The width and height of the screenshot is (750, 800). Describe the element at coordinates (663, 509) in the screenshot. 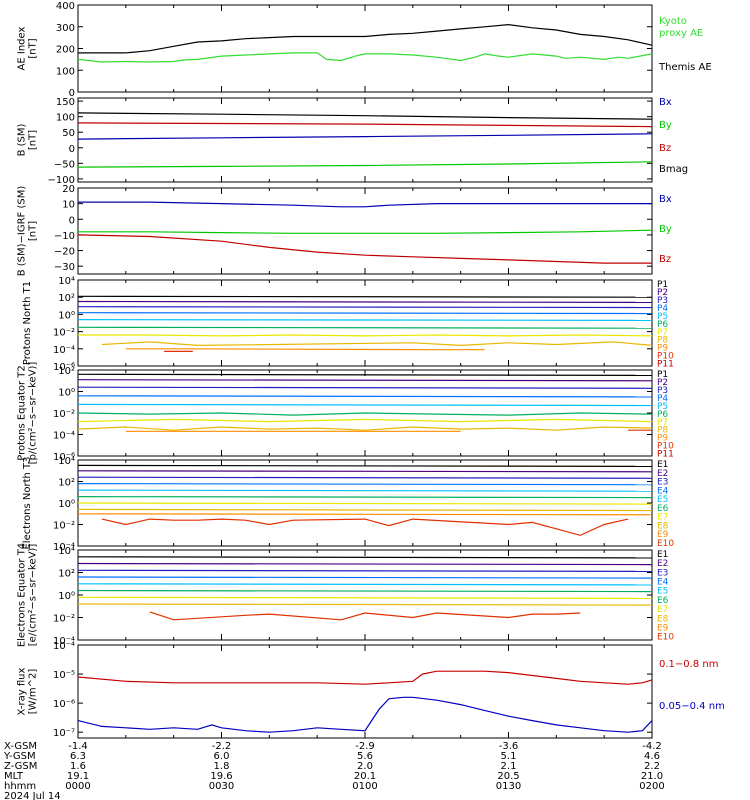

I see `legend-entry: E6` at that location.